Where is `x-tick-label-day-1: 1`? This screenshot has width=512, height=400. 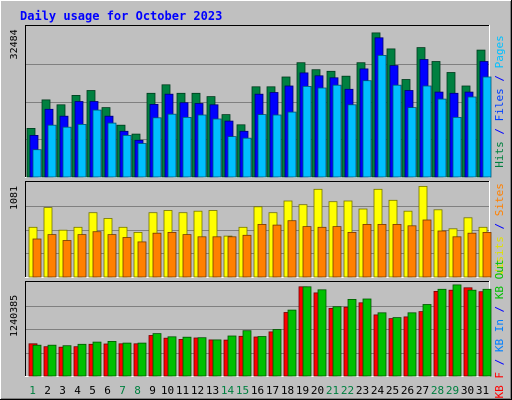 x-tick-label-day-1: 1 is located at coordinates (32, 390).